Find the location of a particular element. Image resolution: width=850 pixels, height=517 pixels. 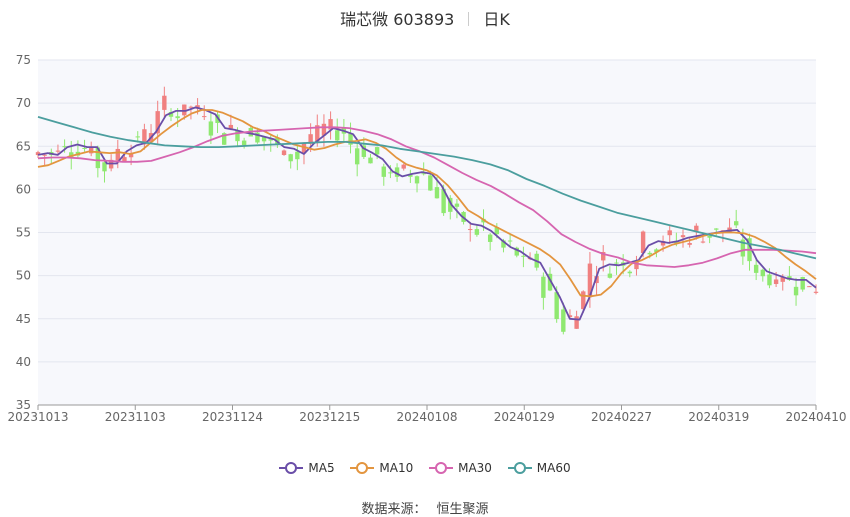

source-value: 恒生聚源 is located at coordinates (462, 509).